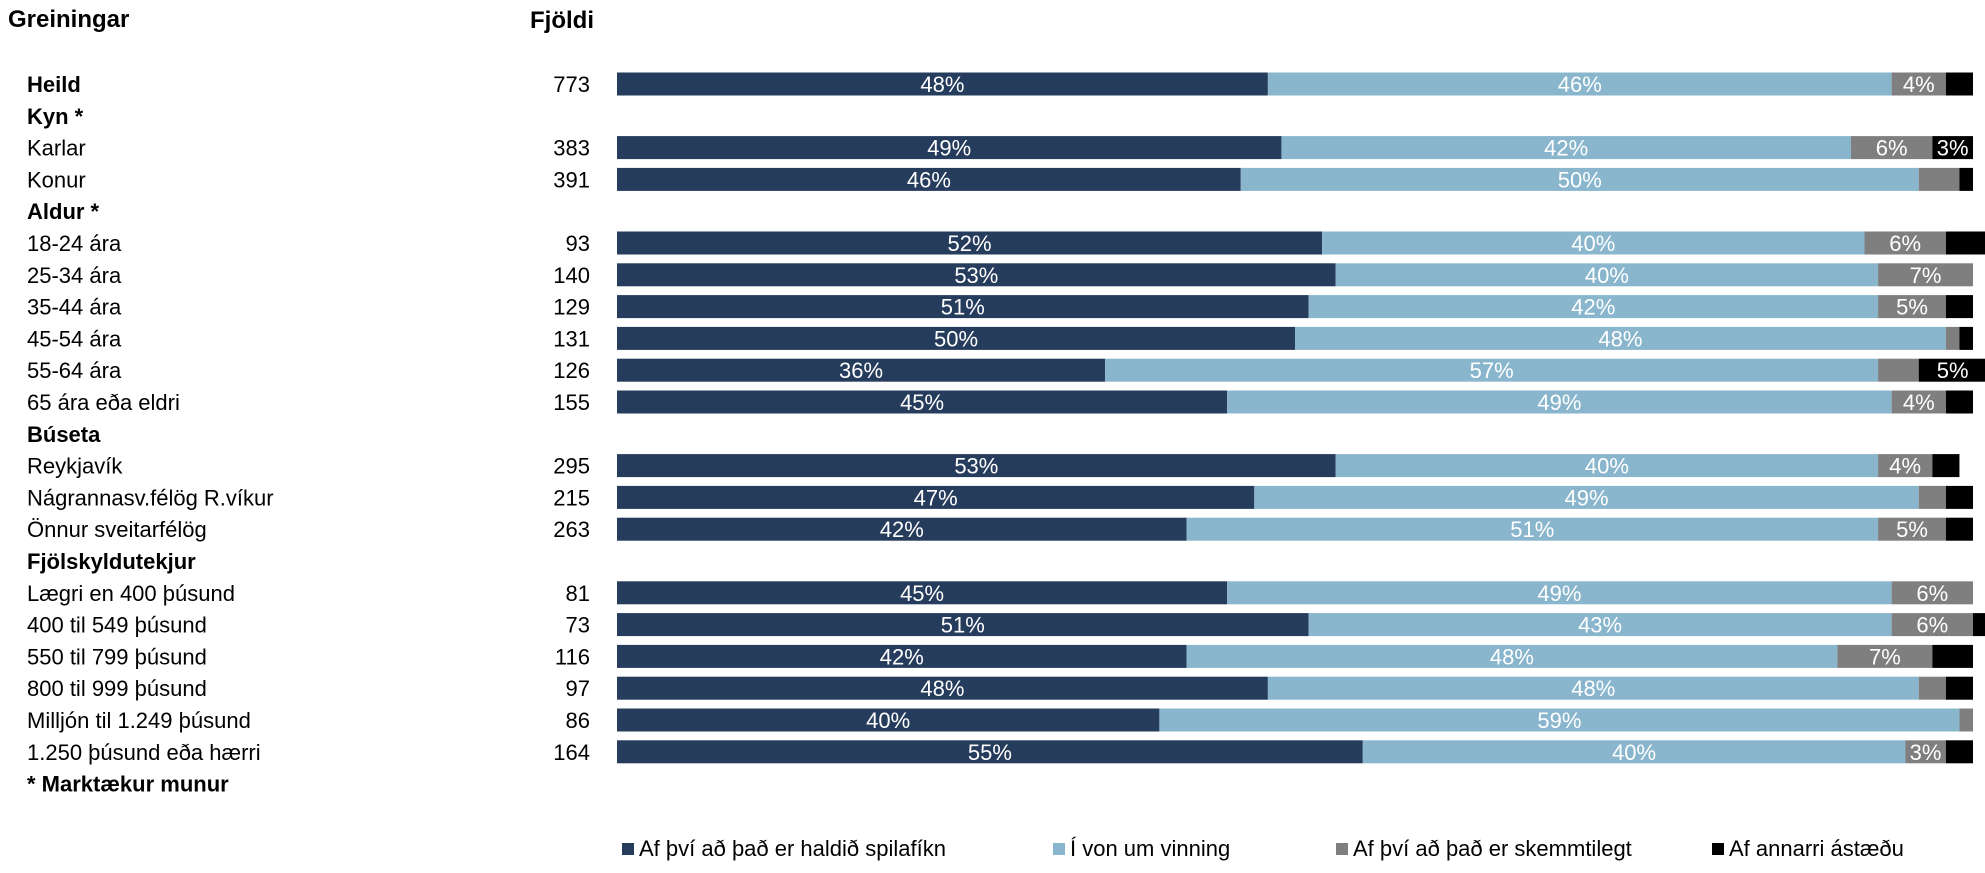 The height and width of the screenshot is (873, 1985). I want to click on data-label: 46%, so click(1580, 84).